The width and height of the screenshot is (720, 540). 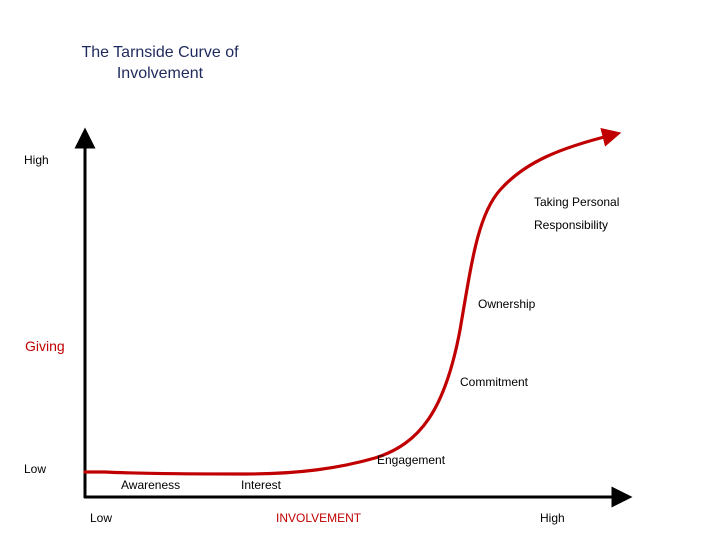 What do you see at coordinates (160, 73) in the screenshot?
I see `title-line-2: Involvement` at bounding box center [160, 73].